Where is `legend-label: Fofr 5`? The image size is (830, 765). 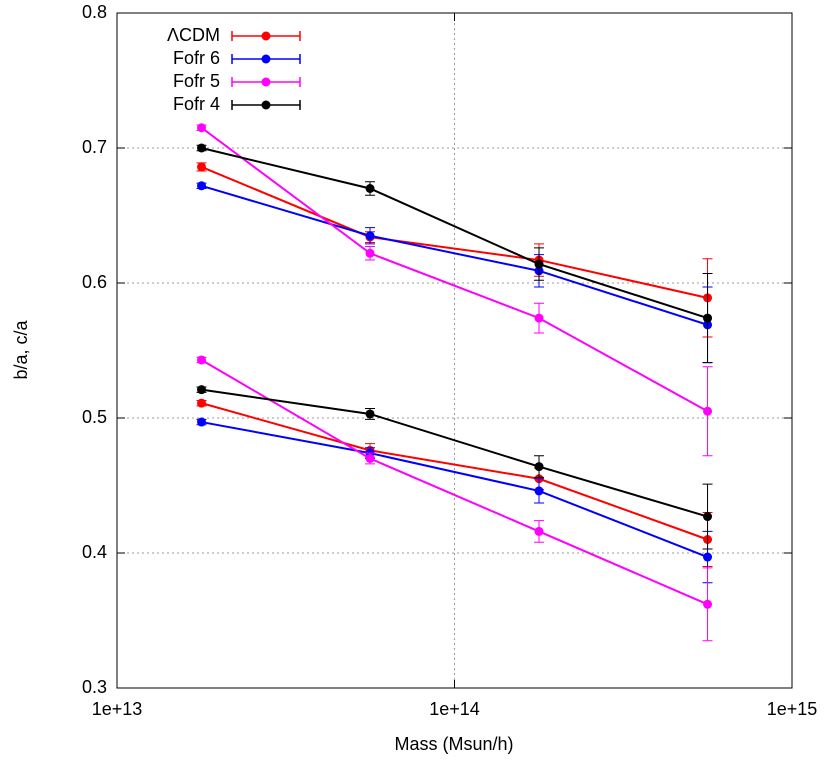
legend-label: Fofr 5 is located at coordinates (196, 81).